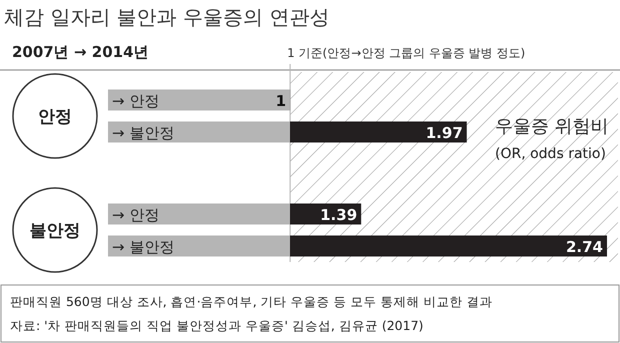 The width and height of the screenshot is (620, 343). Describe the element at coordinates (80, 52) in the screenshot. I see `text: 2007년 → 2014년` at that location.